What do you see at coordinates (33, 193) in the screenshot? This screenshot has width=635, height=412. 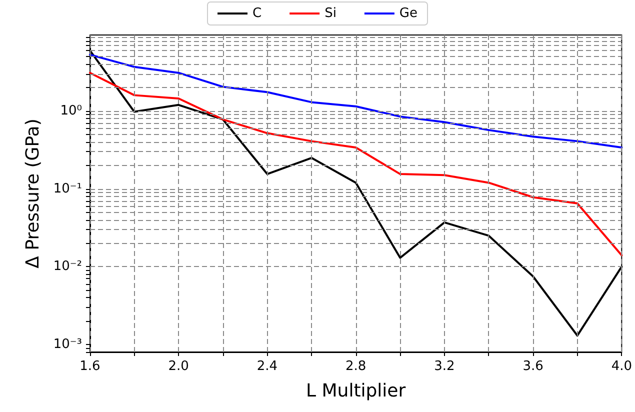 I see `y-axis-title: Δ Pressure (GPa)` at bounding box center [33, 193].